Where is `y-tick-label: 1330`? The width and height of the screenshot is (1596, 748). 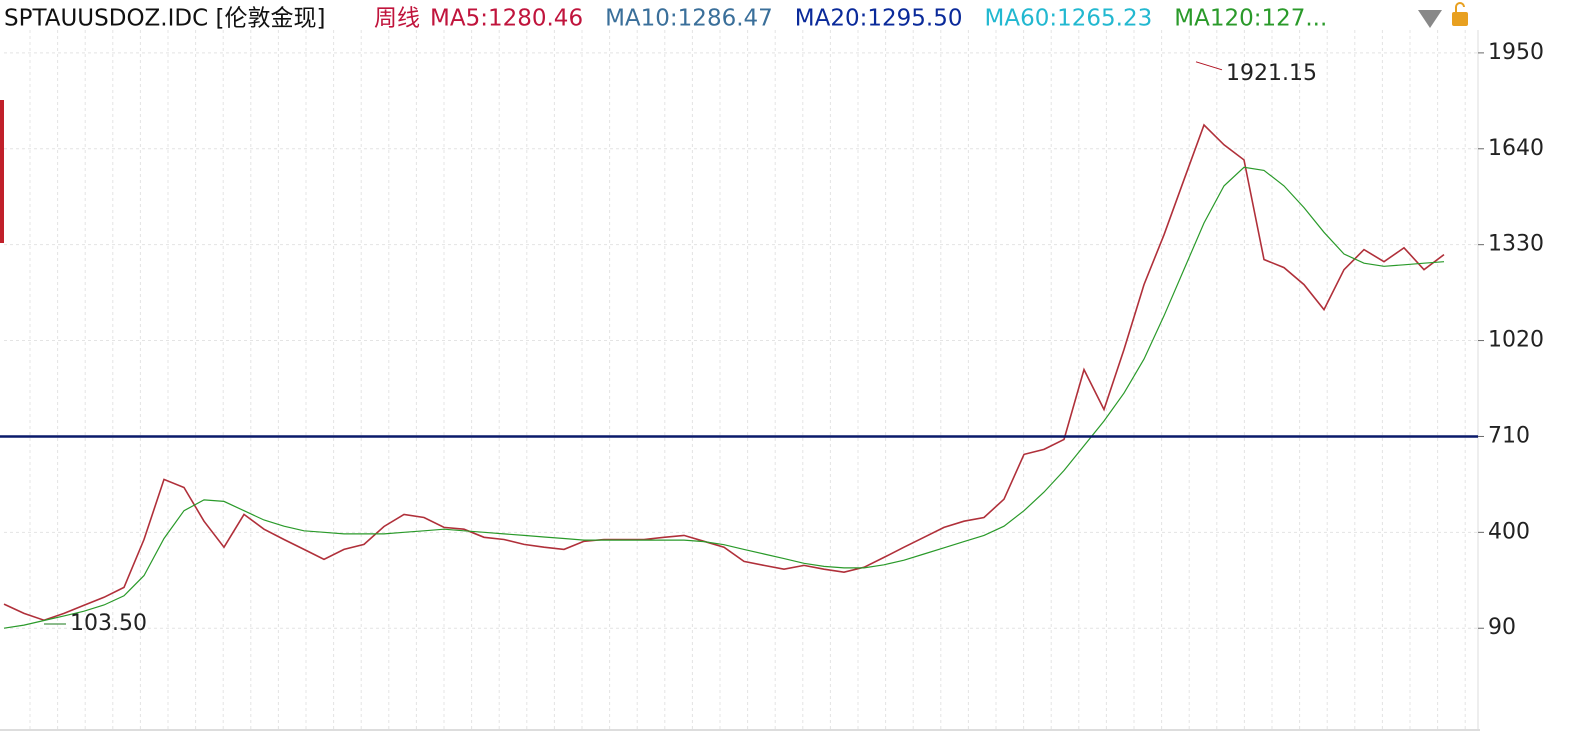 y-tick-label: 1330 is located at coordinates (1516, 244).